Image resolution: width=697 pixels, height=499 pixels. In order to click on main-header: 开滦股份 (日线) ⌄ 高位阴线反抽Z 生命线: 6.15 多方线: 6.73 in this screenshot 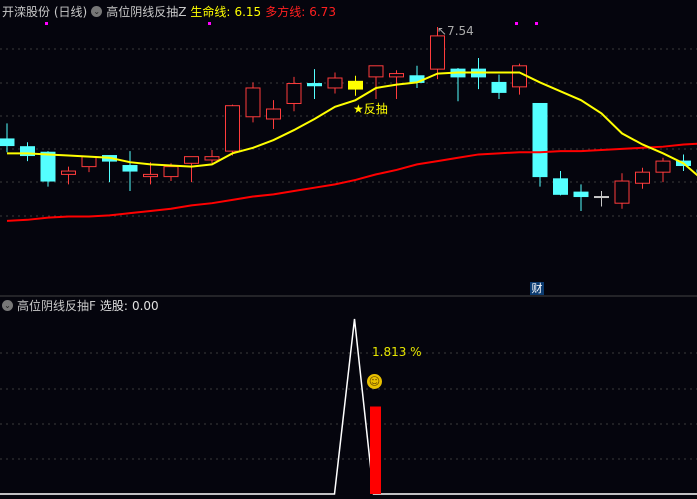, I will do `click(169, 11)`.